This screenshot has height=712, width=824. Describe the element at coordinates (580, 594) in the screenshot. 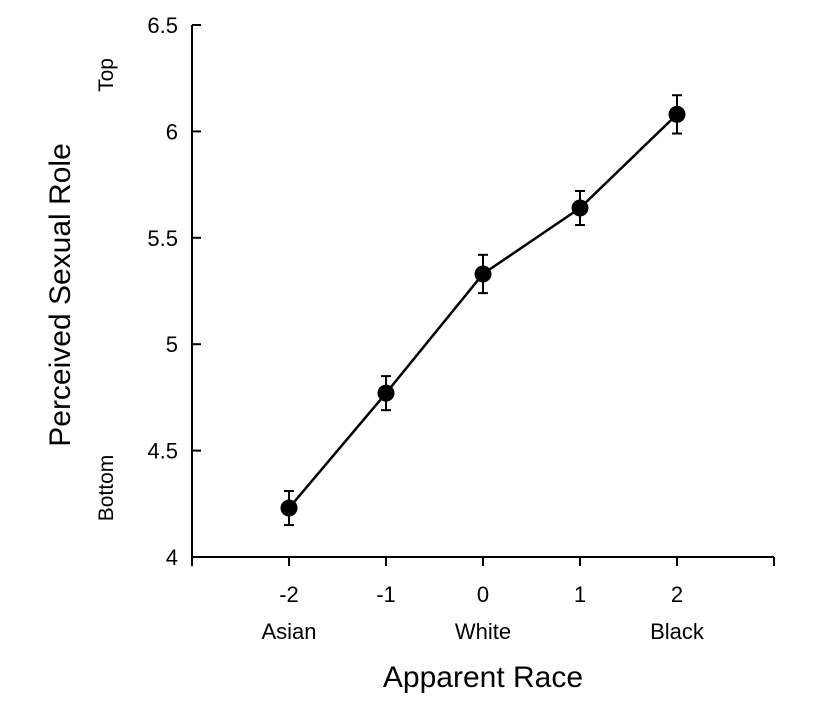

I see `x-tick-label: 1` at that location.